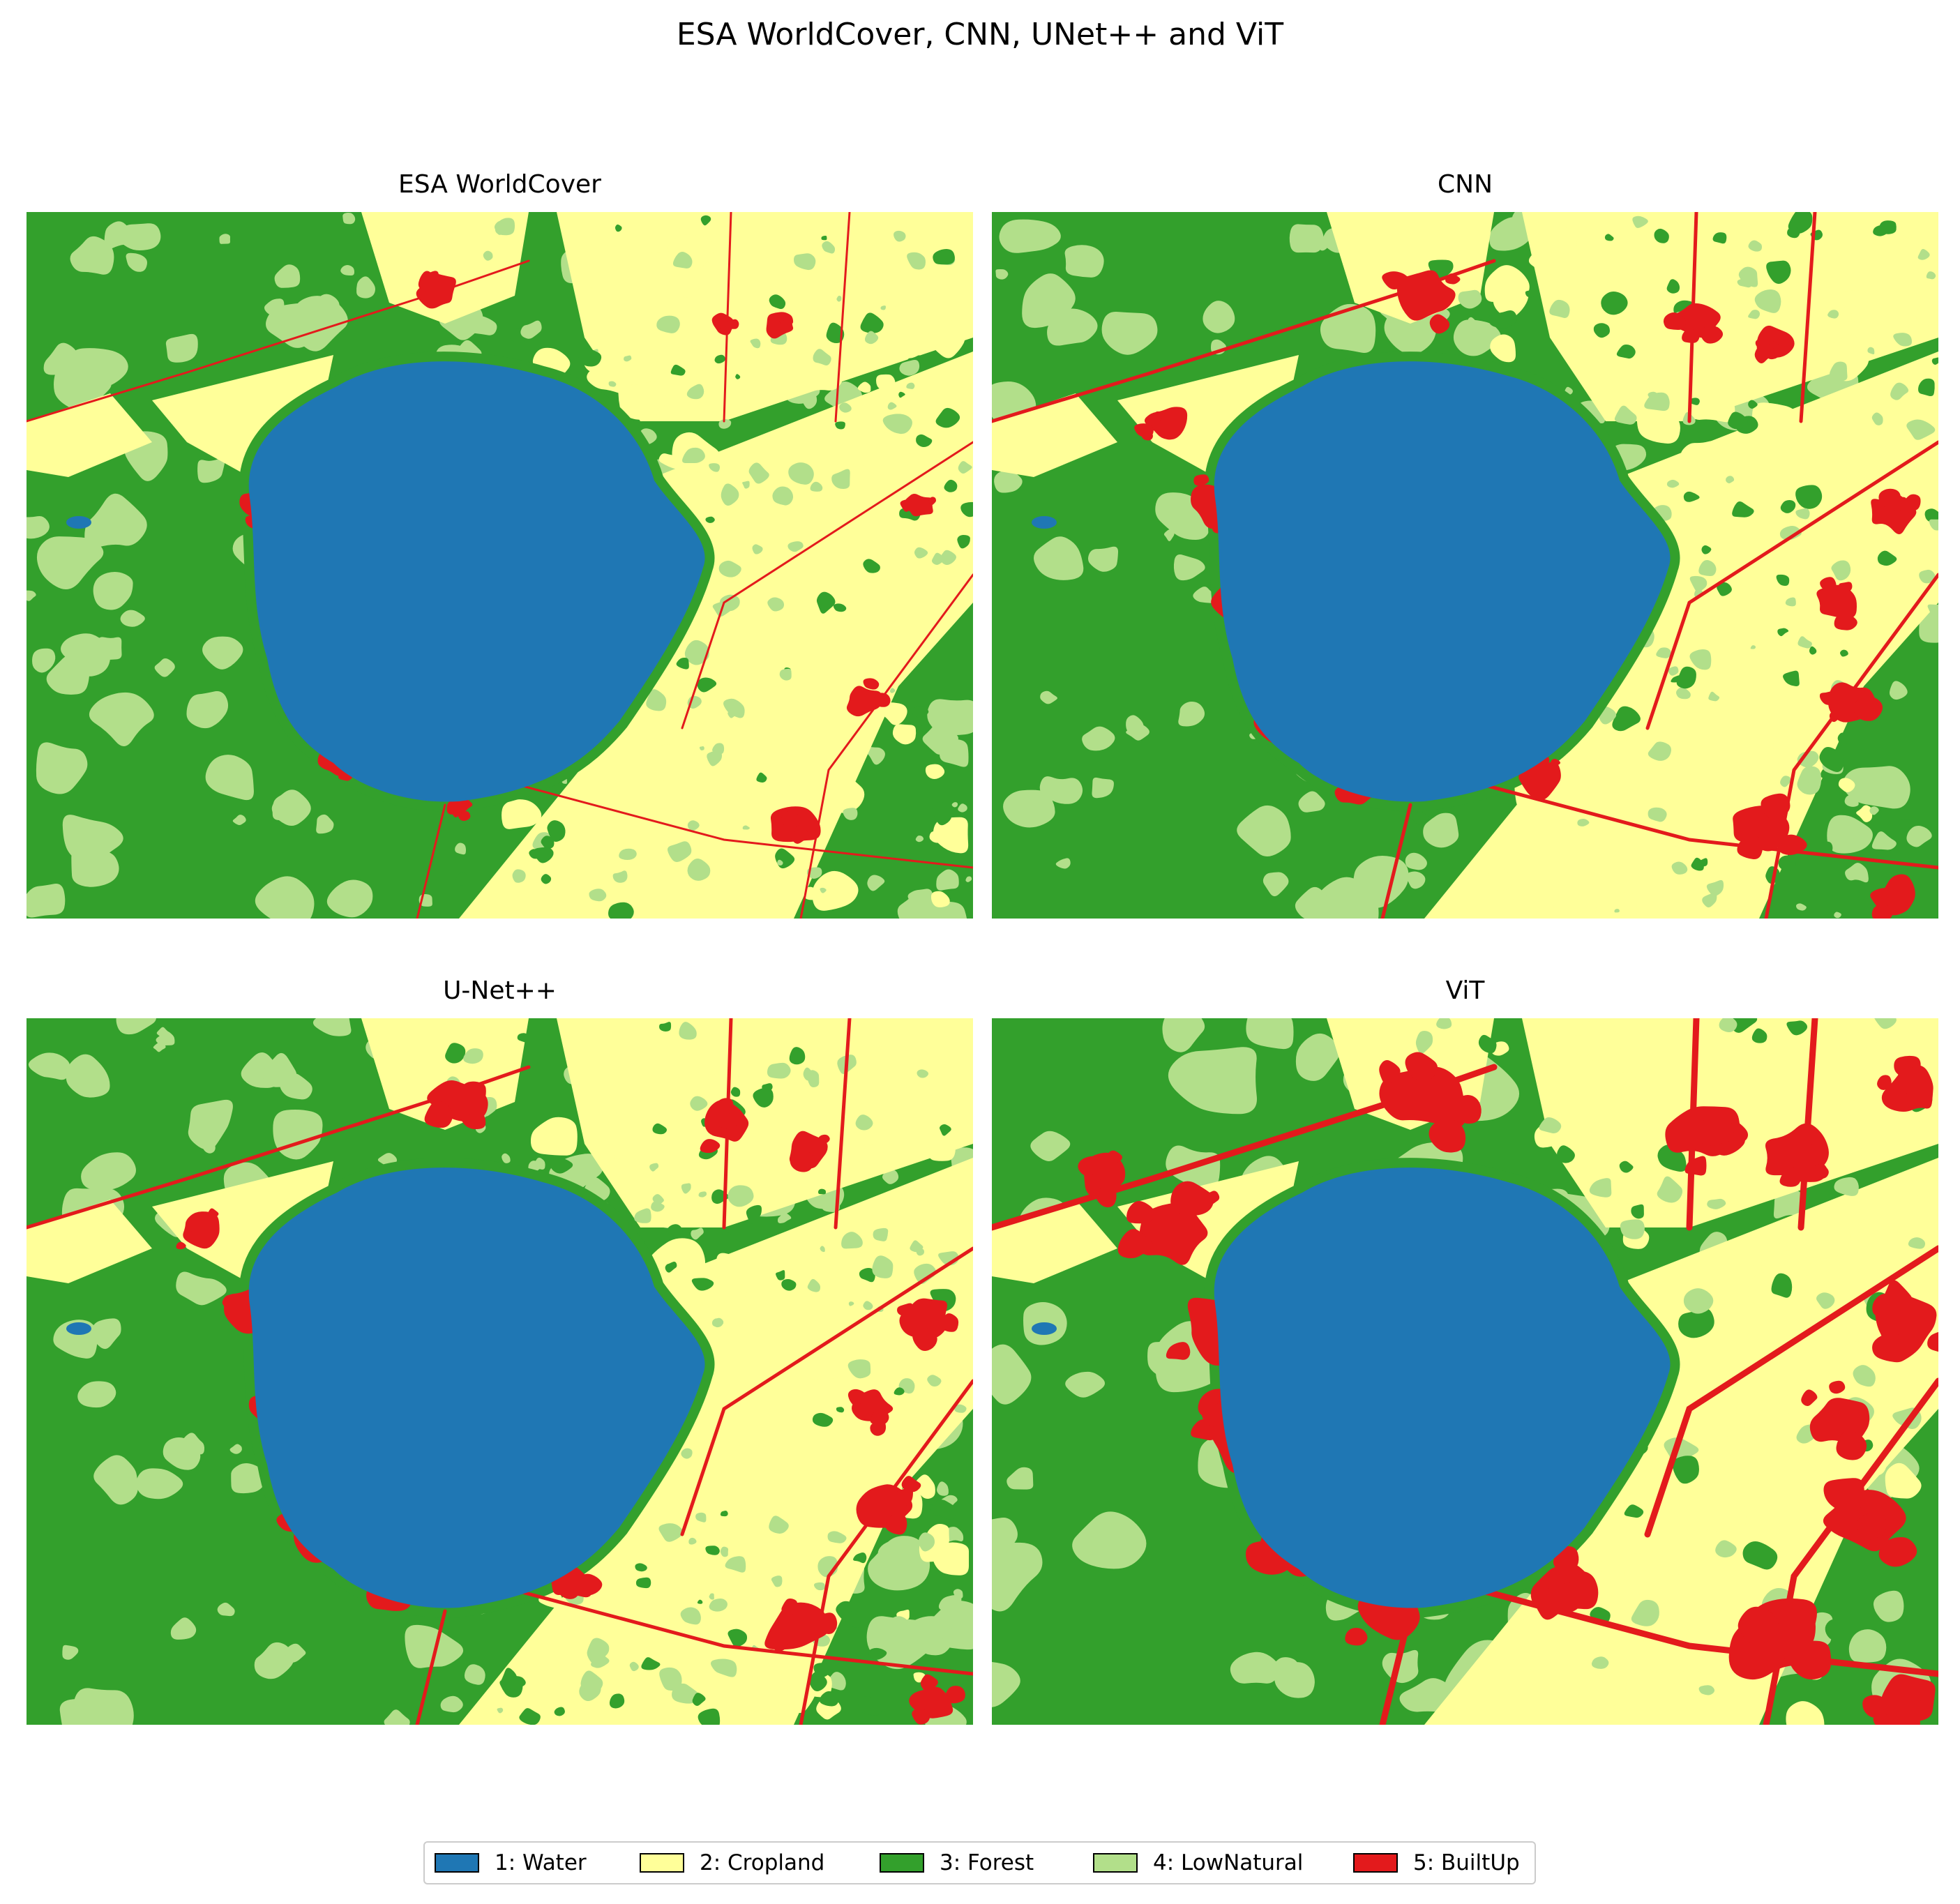 The width and height of the screenshot is (1960, 1904). I want to click on legend-label: 3: Forest, so click(987, 1862).